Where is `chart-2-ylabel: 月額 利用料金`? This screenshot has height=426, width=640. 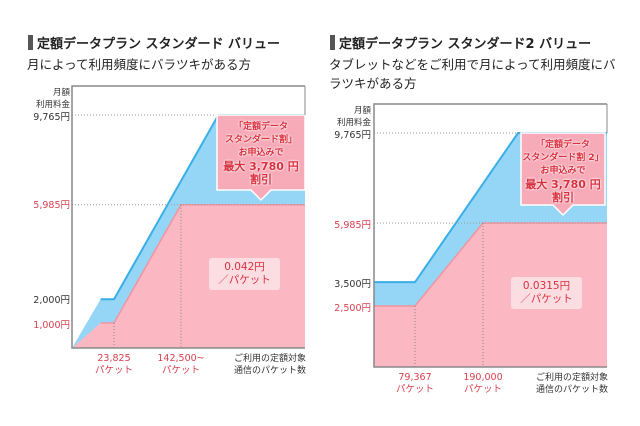 chart-2-ylabel: 月額 利用料金 is located at coordinates (353, 117).